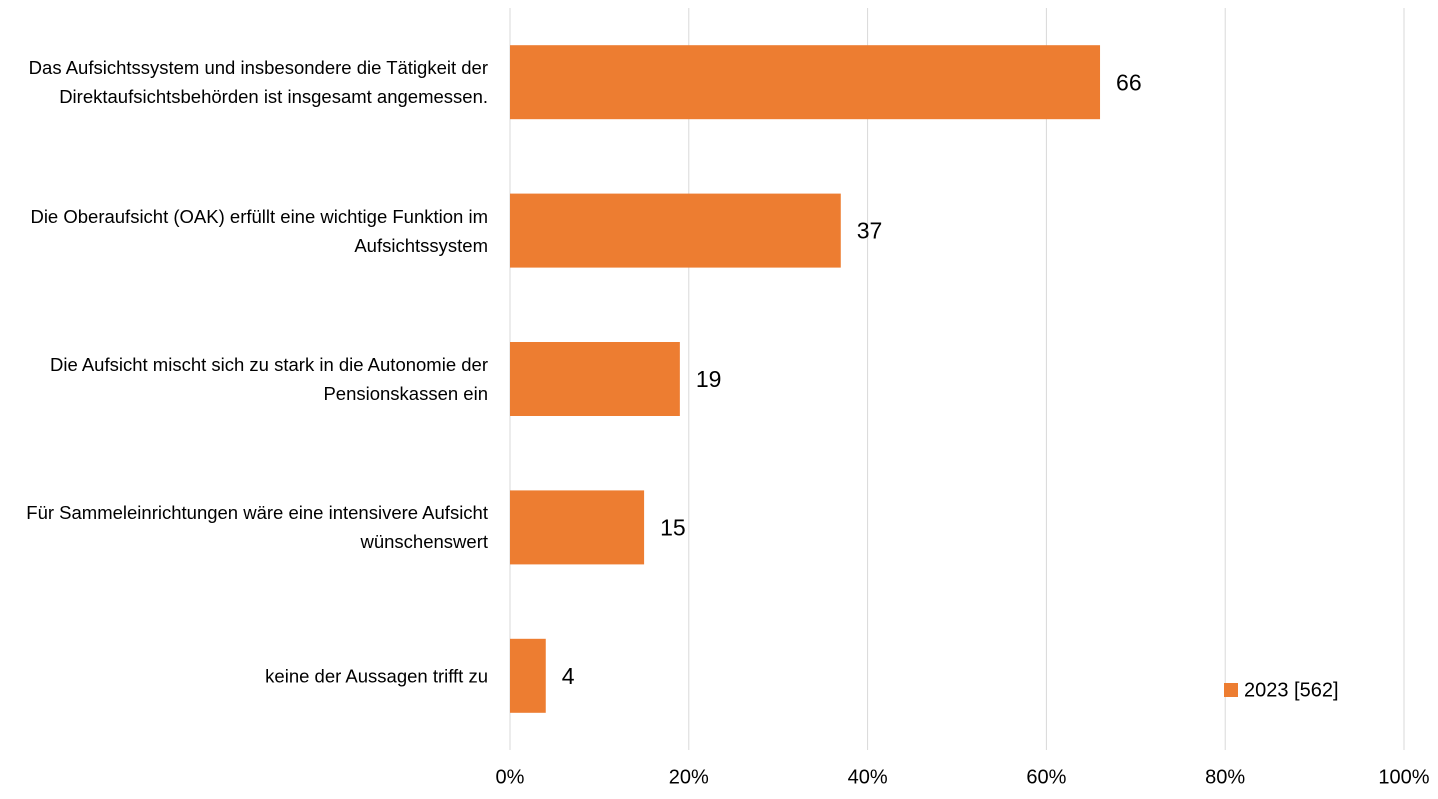 The width and height of the screenshot is (1438, 799). What do you see at coordinates (709, 379) in the screenshot?
I see `data-label: 19` at bounding box center [709, 379].